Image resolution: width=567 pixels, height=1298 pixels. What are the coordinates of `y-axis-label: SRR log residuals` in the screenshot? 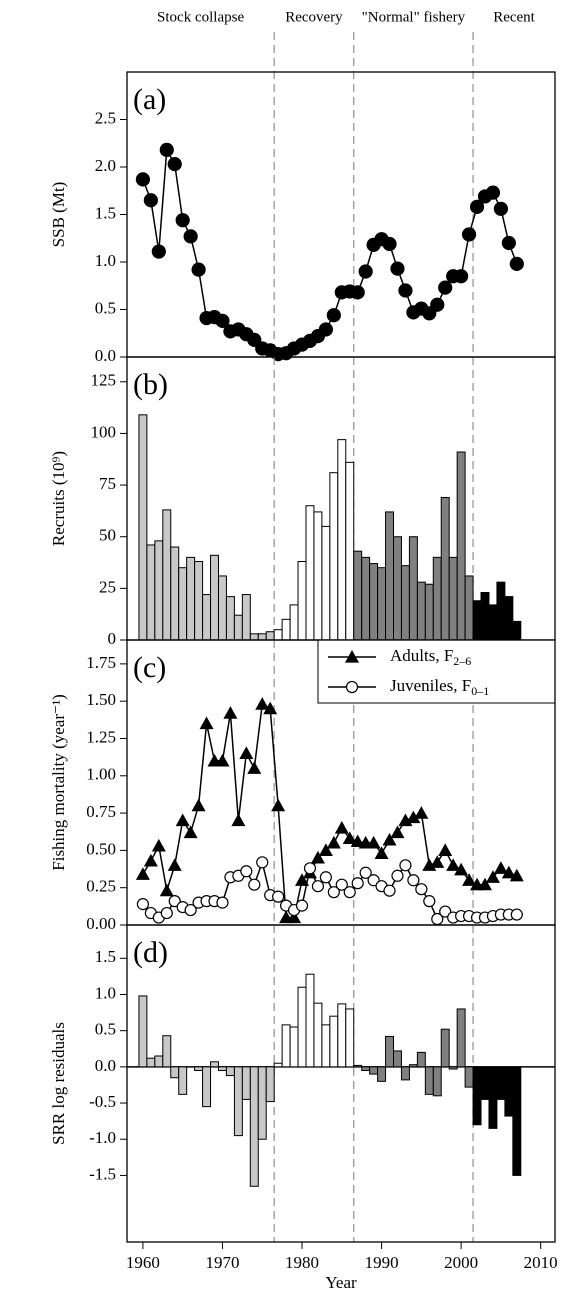 It's located at (58, 1083).